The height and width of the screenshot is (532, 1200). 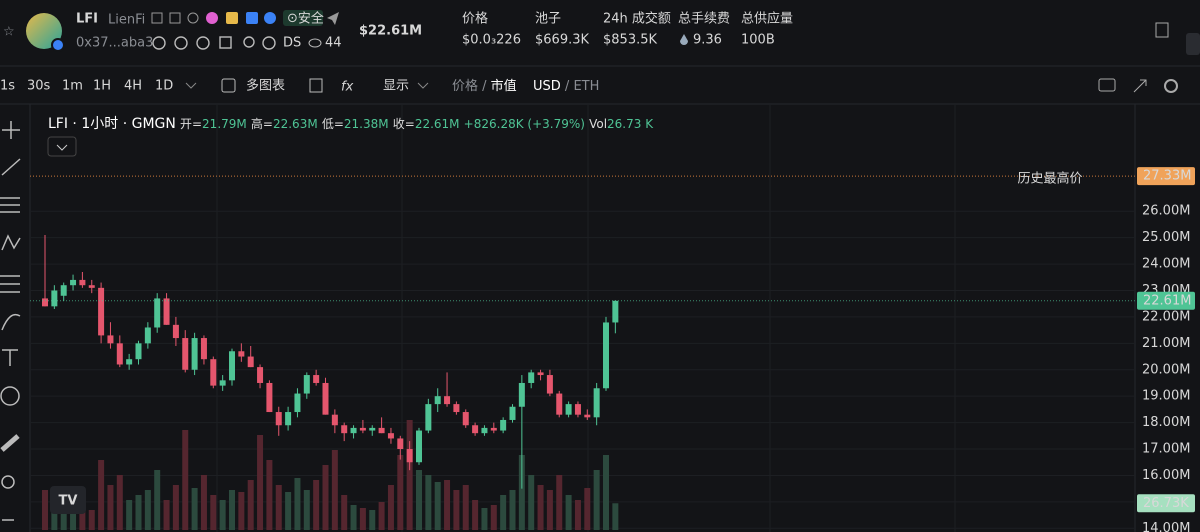 I want to click on pattern-tool, so click(x=11, y=242).